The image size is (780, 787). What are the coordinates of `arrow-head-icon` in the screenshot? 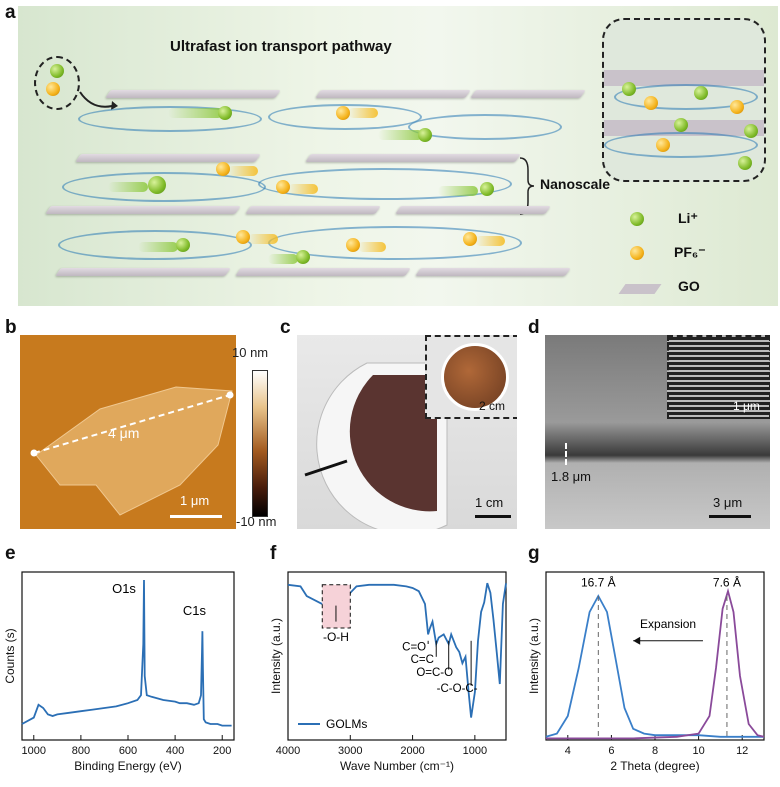 It's located at (637, 640).